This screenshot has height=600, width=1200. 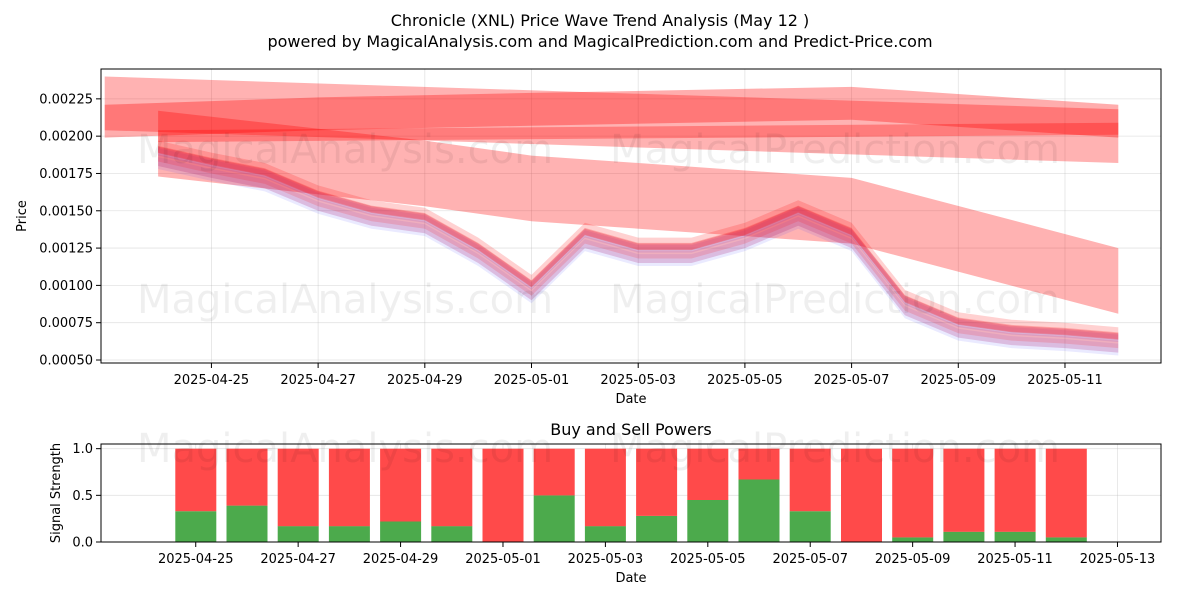 What do you see at coordinates (66, 249) in the screenshot?
I see `price-y-tick-label: 0.00125` at bounding box center [66, 249].